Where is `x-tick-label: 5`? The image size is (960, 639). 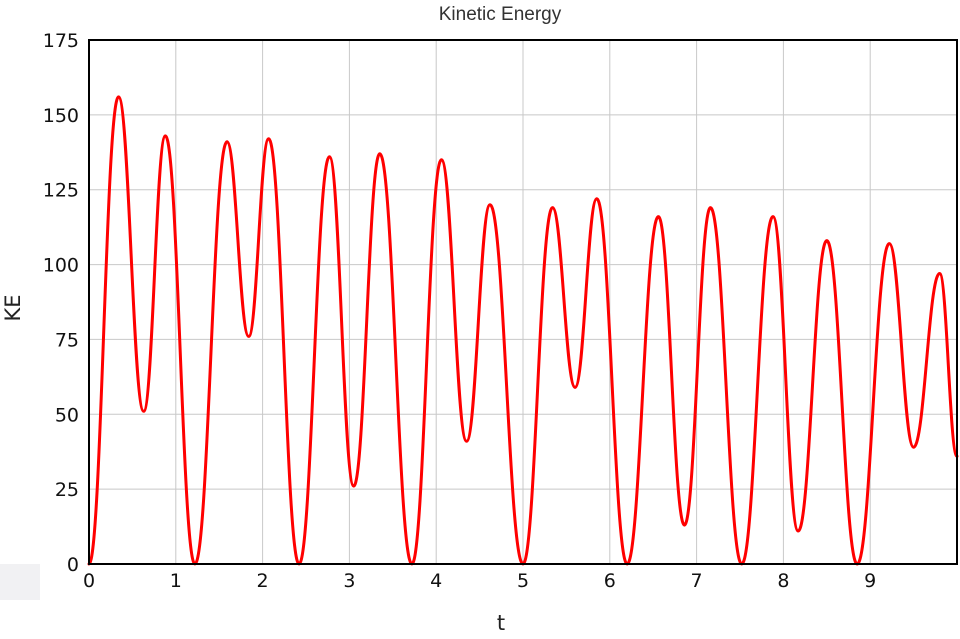
x-tick-label: 5 is located at coordinates (523, 581).